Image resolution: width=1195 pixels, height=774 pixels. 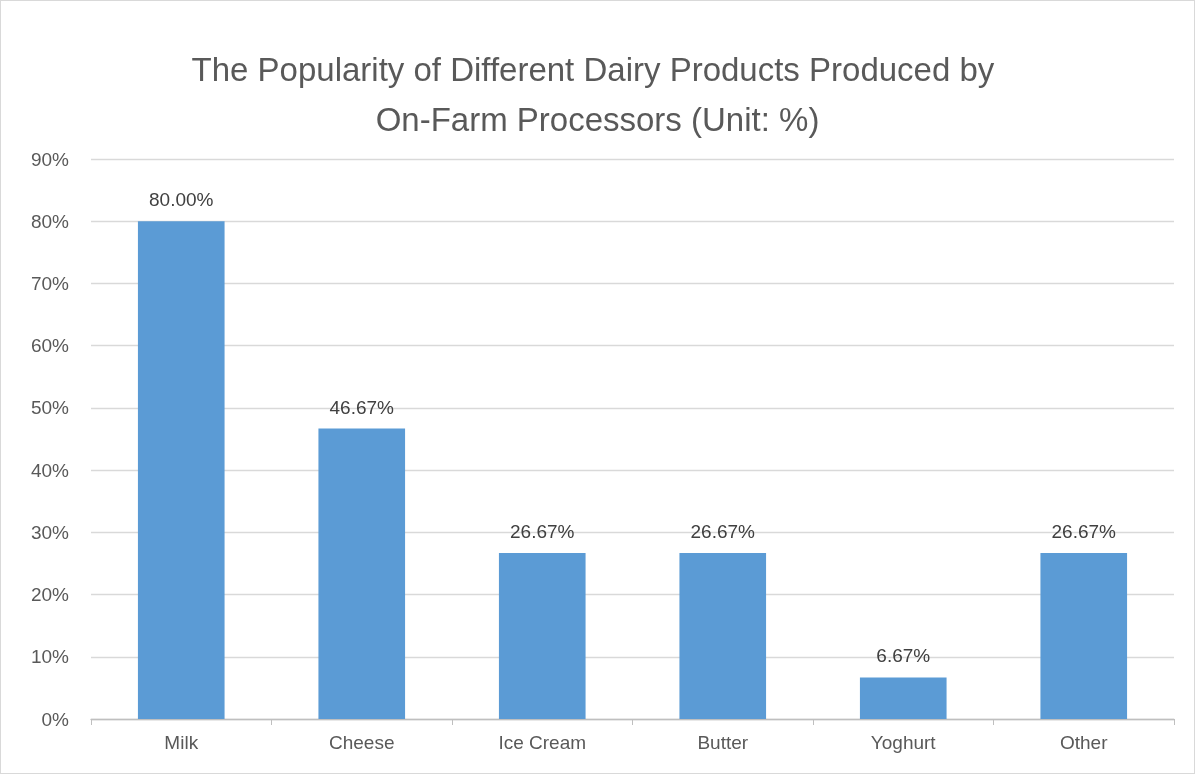 What do you see at coordinates (50, 595) in the screenshot?
I see `y-tick-label: 20%` at bounding box center [50, 595].